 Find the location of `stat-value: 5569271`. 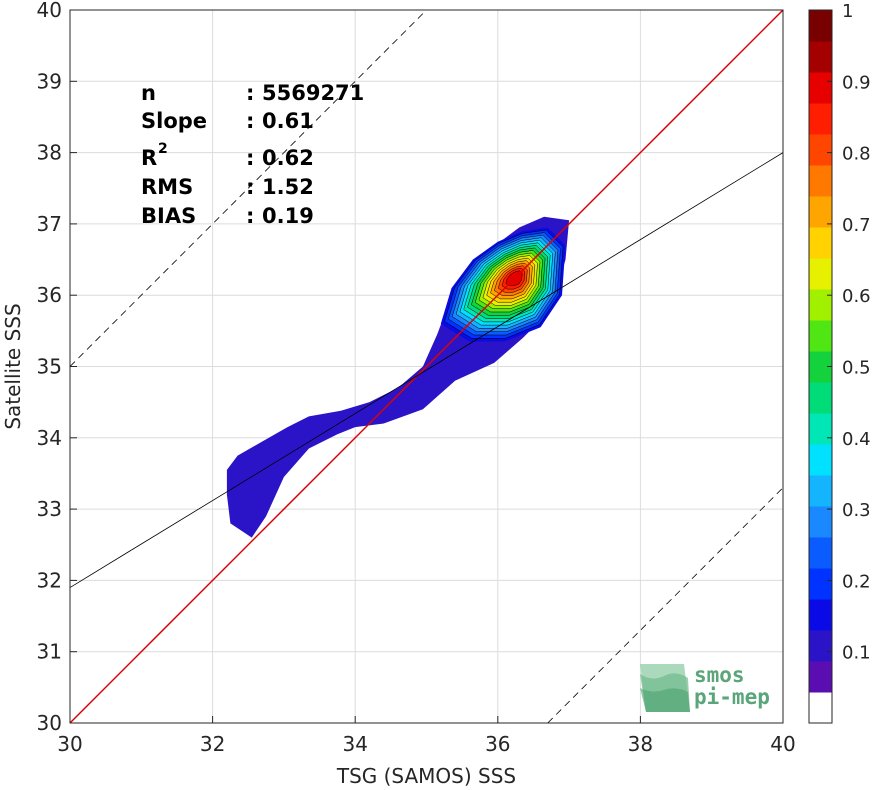

stat-value: 5569271 is located at coordinates (313, 93).